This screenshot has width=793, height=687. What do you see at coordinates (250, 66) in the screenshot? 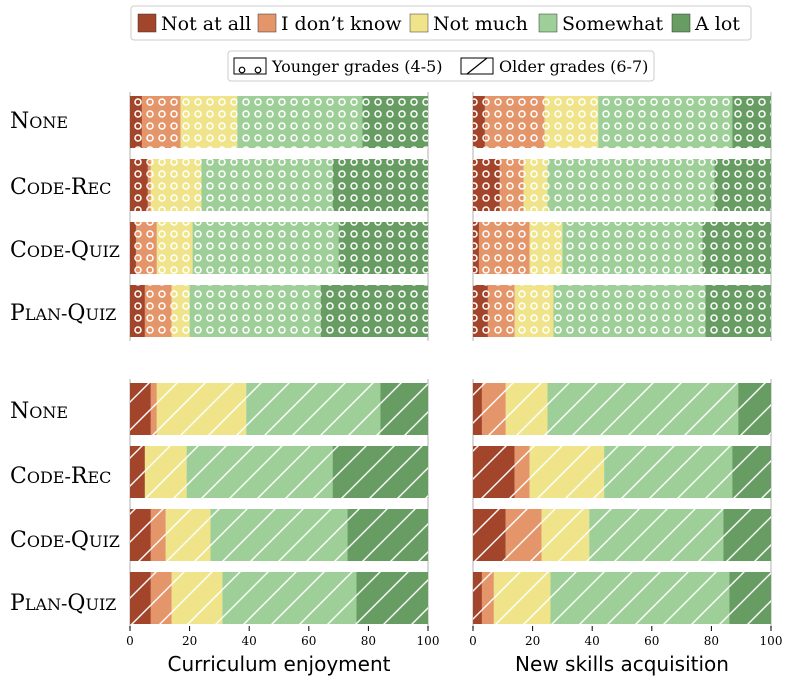
I see `legend-pattern-circles` at bounding box center [250, 66].